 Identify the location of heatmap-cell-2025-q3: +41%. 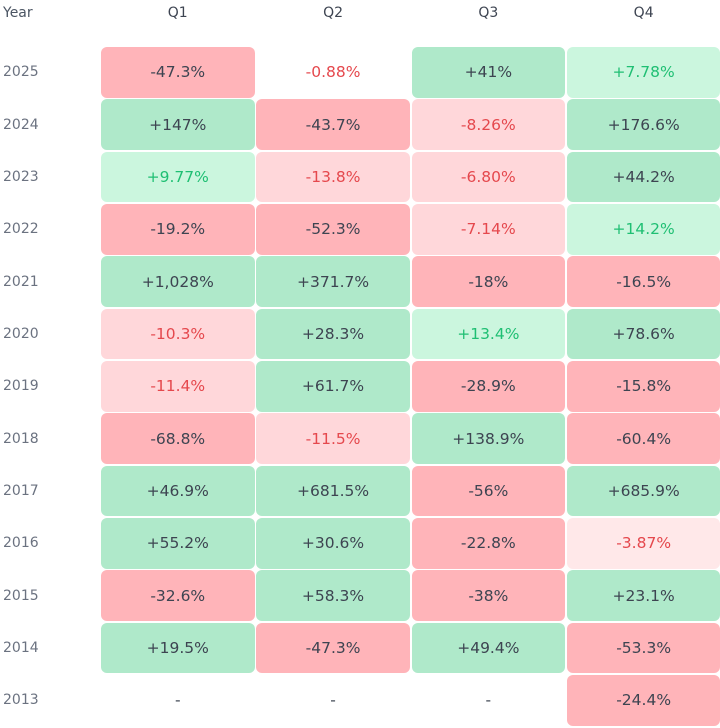
(488, 72).